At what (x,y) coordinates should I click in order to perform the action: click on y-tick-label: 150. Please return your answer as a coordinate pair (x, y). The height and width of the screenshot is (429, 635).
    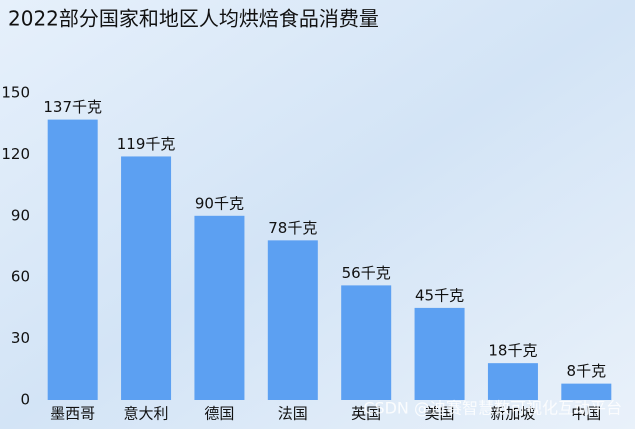
    Looking at the image, I should click on (15, 93).